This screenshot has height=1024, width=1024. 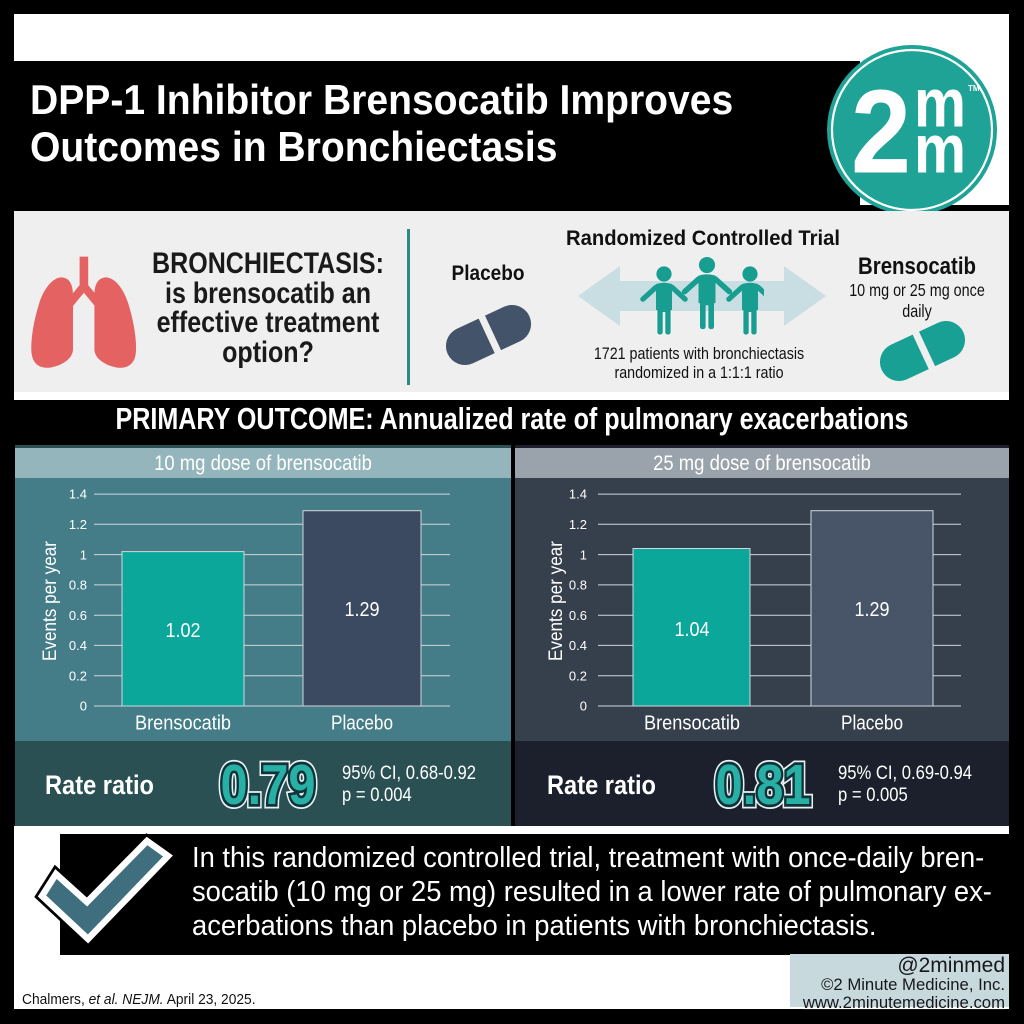 What do you see at coordinates (183, 631) in the screenshot?
I see `svg-text: 1.02` at bounding box center [183, 631].